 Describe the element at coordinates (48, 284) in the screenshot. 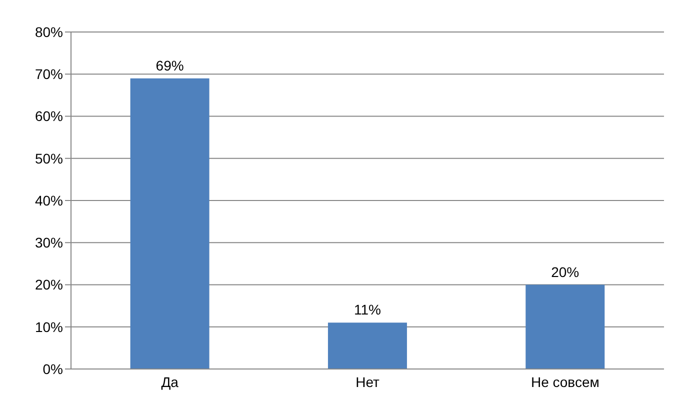

I see `y-tick-label: 20%` at that location.